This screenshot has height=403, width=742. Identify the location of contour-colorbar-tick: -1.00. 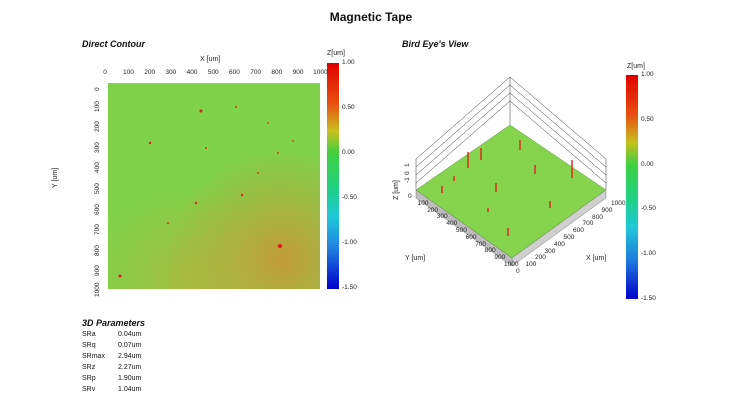
(349, 242).